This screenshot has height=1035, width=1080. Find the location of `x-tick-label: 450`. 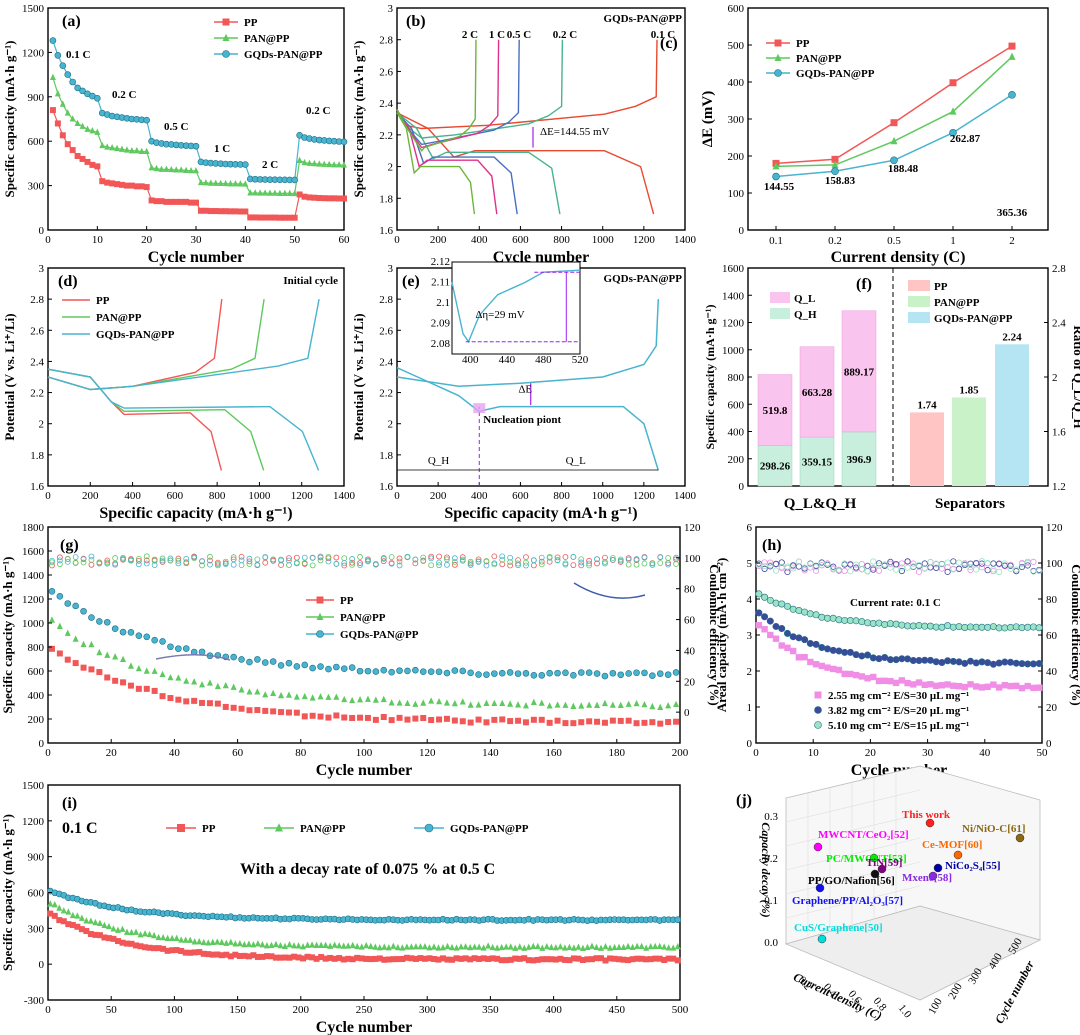

x-tick-label: 450 is located at coordinates (617, 1010).